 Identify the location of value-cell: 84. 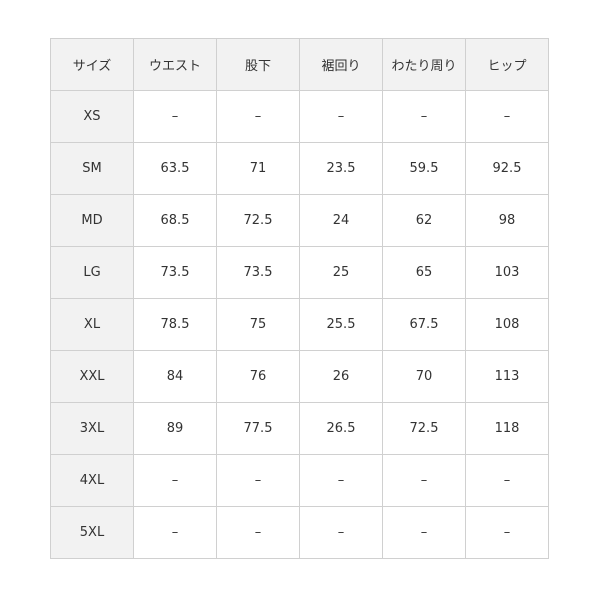
(175, 376).